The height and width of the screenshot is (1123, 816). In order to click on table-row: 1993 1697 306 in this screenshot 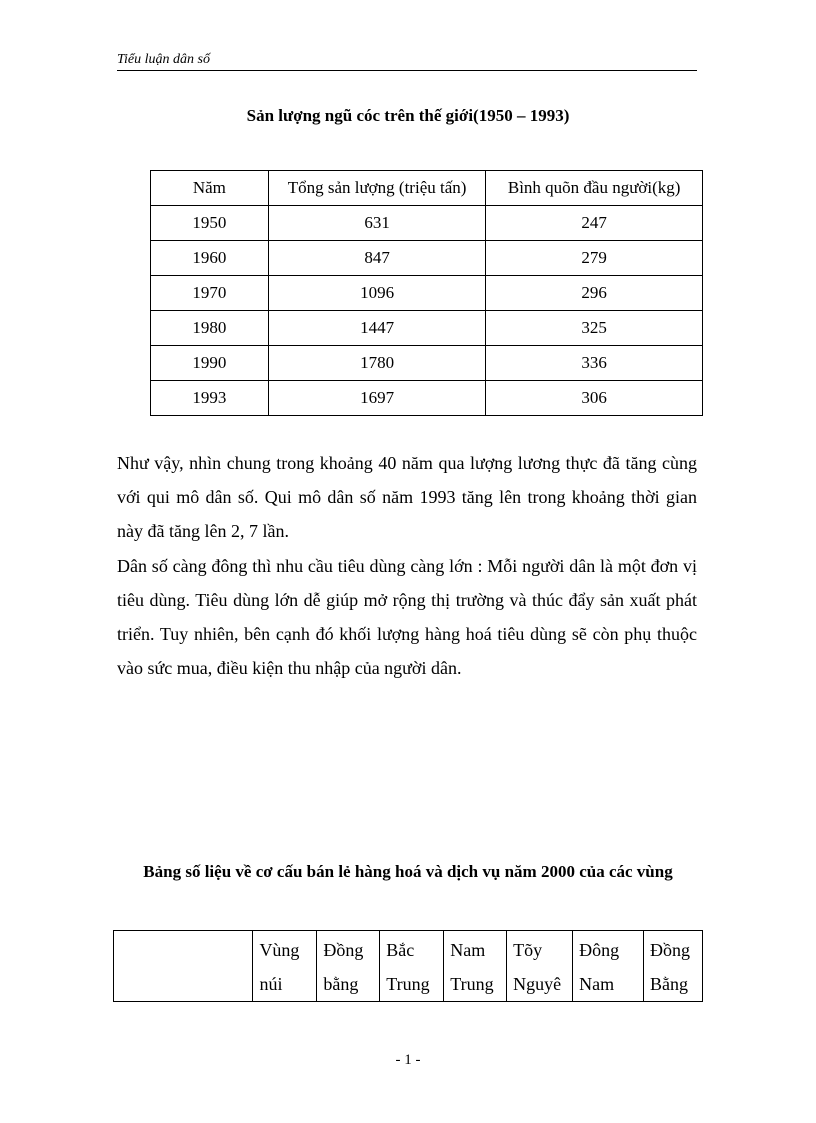, I will do `click(426, 398)`.